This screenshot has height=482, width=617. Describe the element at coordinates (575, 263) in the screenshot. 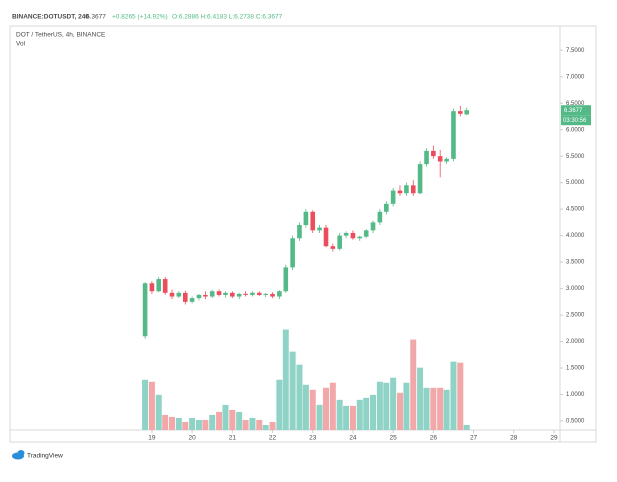

I see `y-tick-label: 3.5000` at that location.